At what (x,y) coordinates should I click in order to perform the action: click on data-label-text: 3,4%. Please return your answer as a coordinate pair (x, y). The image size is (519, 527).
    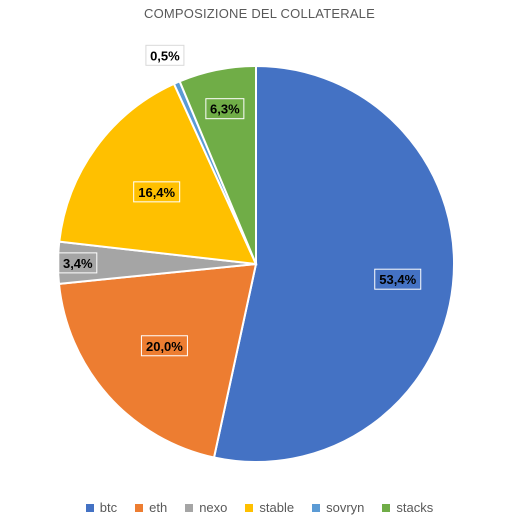
    Looking at the image, I should click on (78, 263).